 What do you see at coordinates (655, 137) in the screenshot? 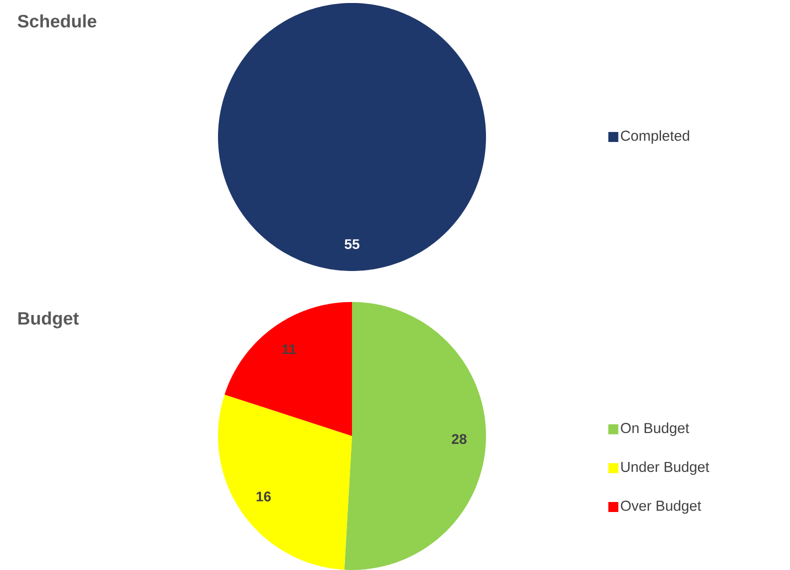
I see `legend-label: Completed` at bounding box center [655, 137].